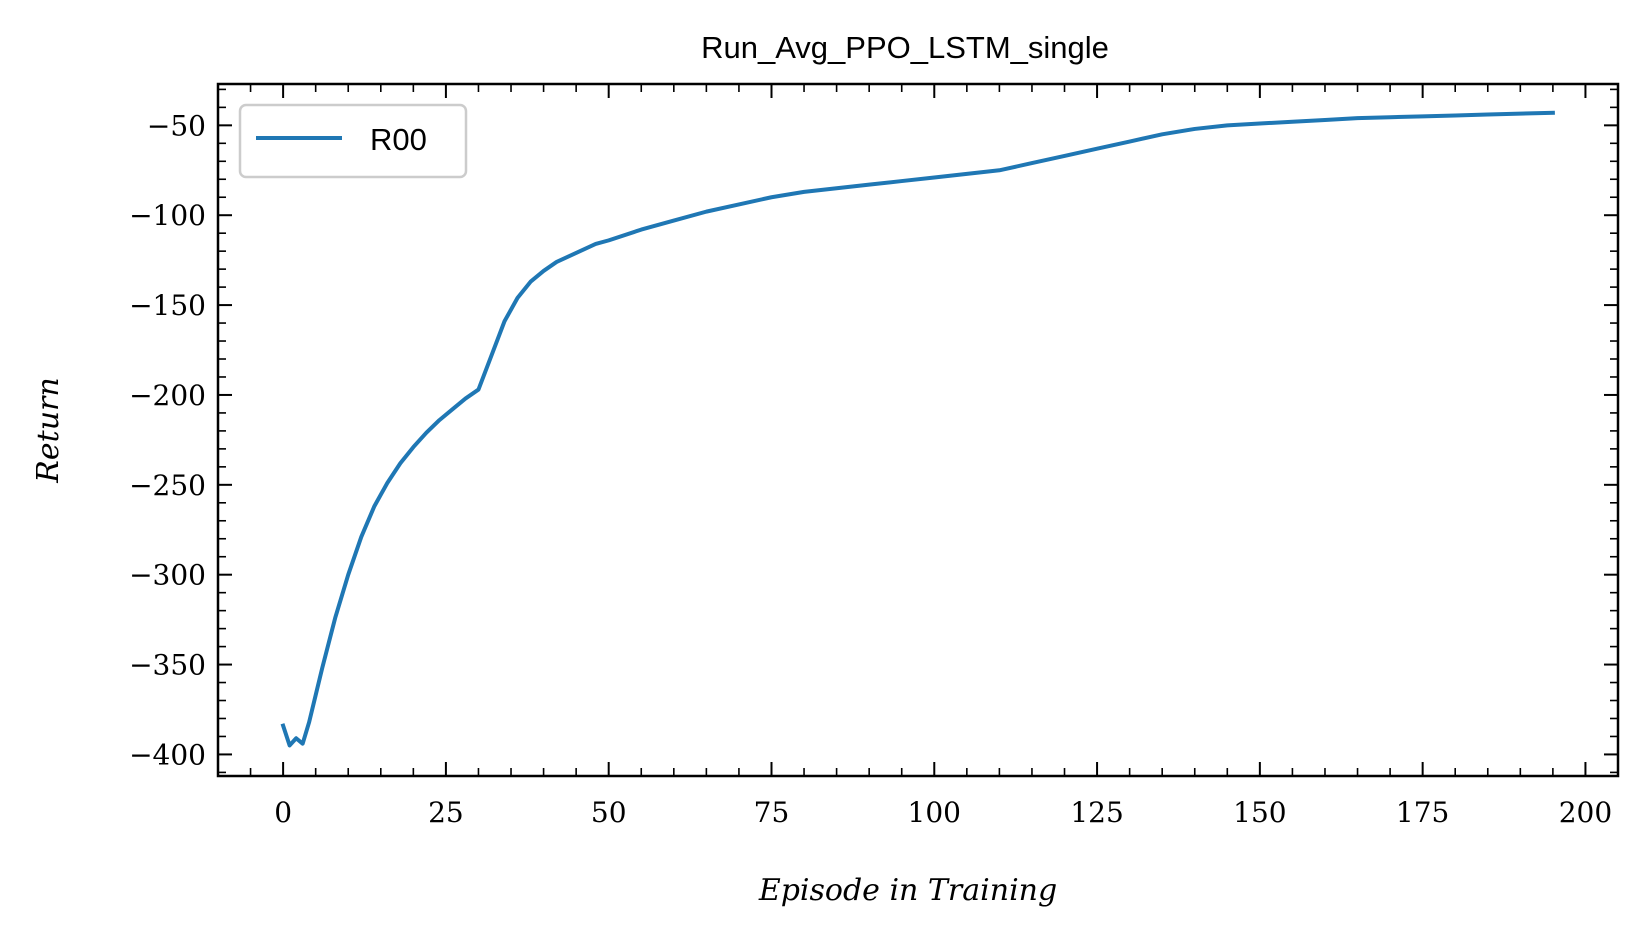 This screenshot has width=1644, height=941. Describe the element at coordinates (1259, 812) in the screenshot. I see `x-tick-label: 150` at that location.